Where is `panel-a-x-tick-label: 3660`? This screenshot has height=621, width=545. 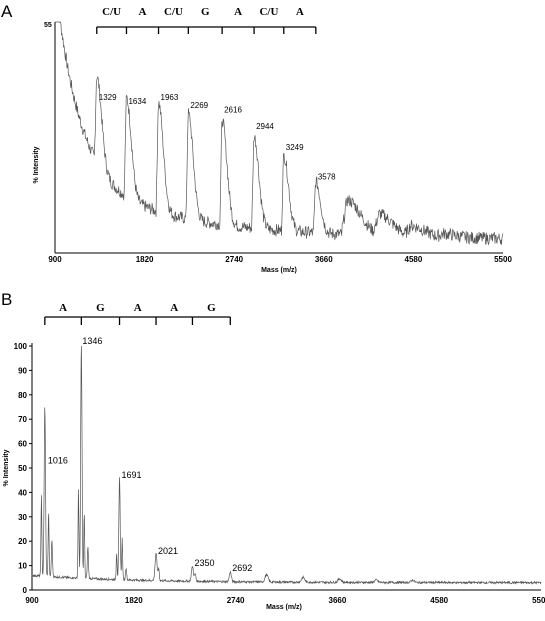 panel-a-x-tick-label: 3660 is located at coordinates (324, 259).